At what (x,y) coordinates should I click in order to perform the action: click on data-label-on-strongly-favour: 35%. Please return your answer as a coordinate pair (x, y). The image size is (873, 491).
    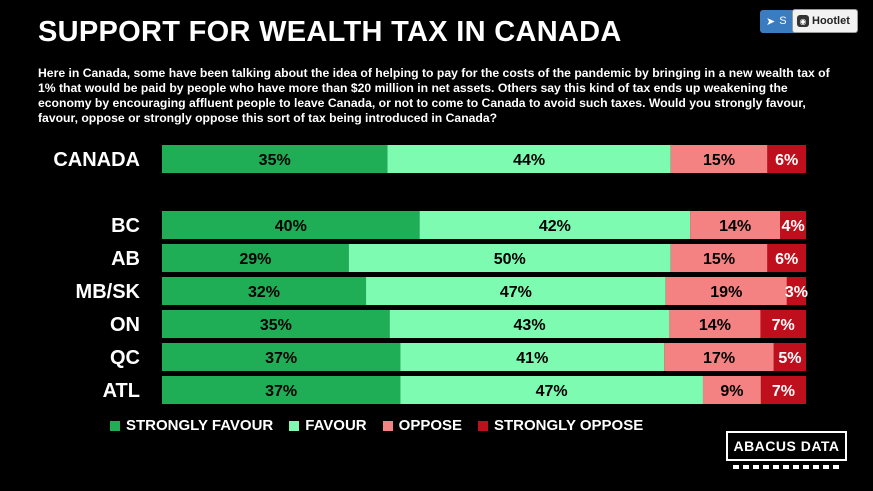
    Looking at the image, I should click on (276, 325).